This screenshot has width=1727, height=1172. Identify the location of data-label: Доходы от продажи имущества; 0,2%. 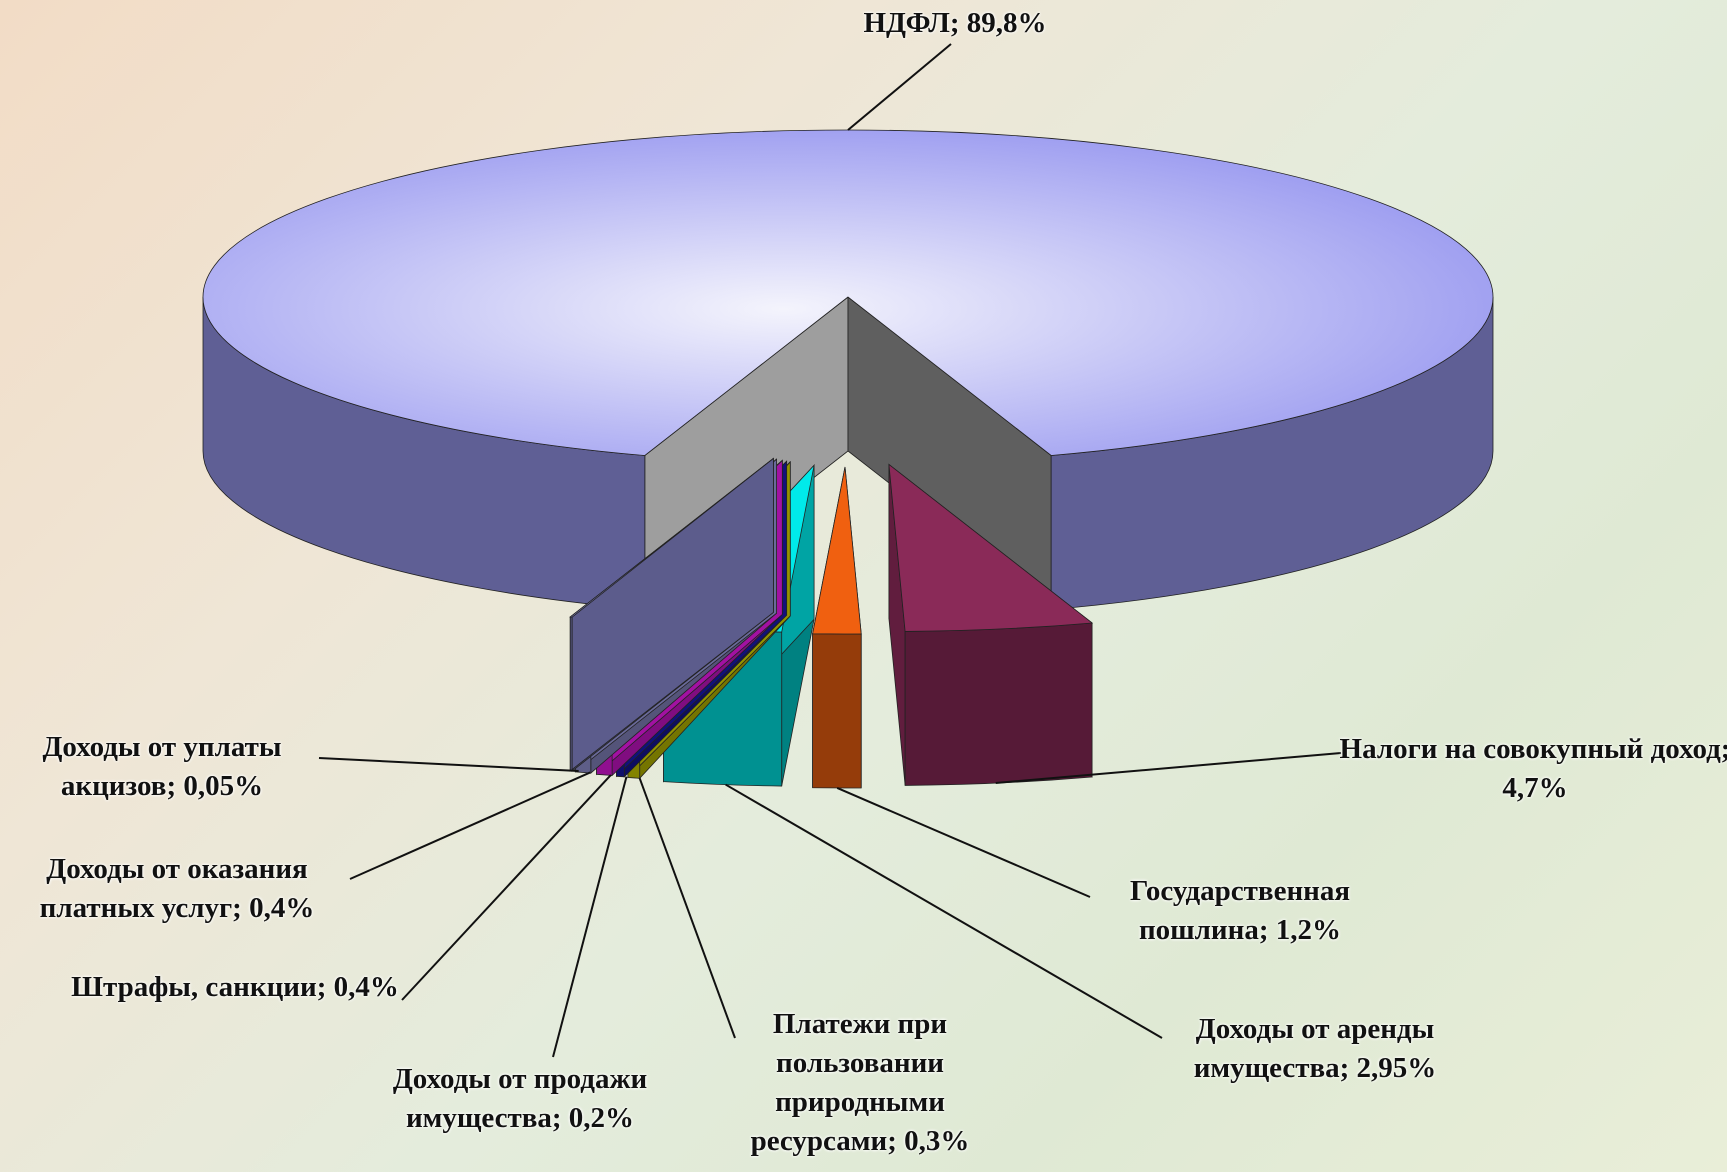
(520, 1098).